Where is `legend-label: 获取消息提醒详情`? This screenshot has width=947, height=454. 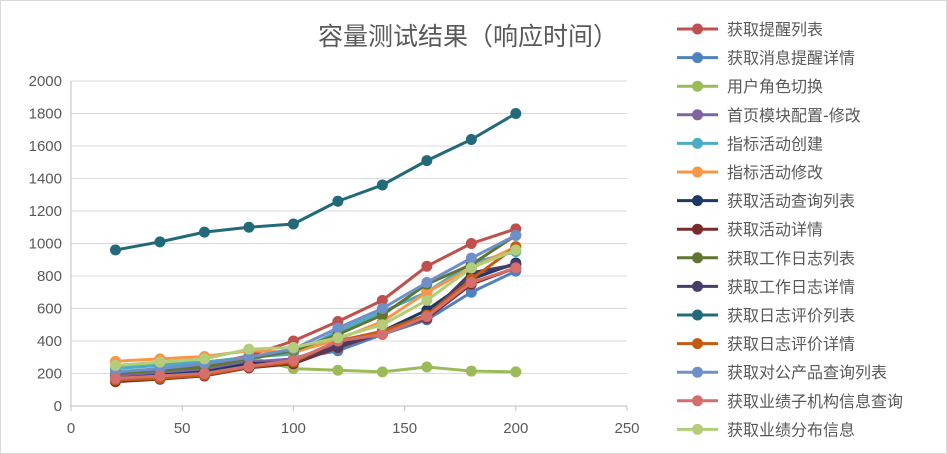
legend-label: 获取消息提醒详情 is located at coordinates (791, 58).